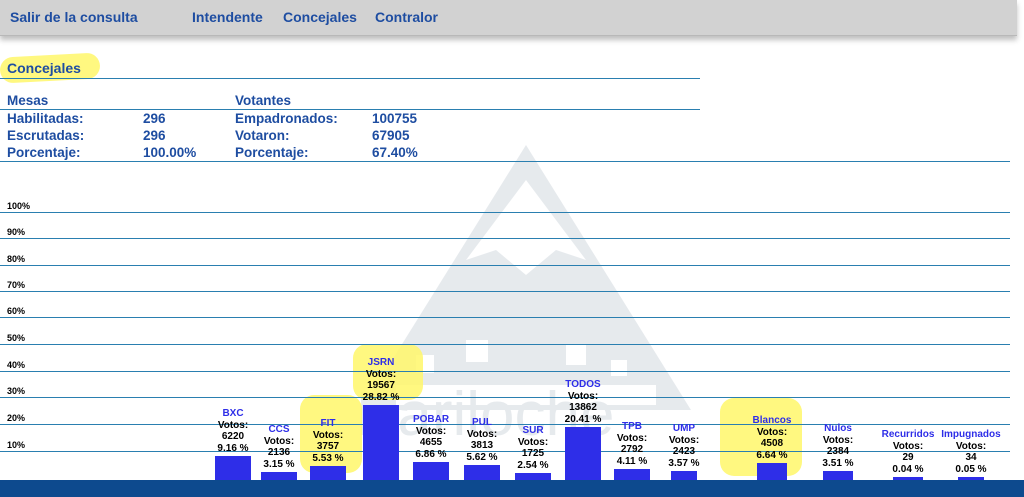 Image resolution: width=1024 pixels, height=497 pixels. Describe the element at coordinates (632, 474) in the screenshot. I see `bar-tpb` at that location.